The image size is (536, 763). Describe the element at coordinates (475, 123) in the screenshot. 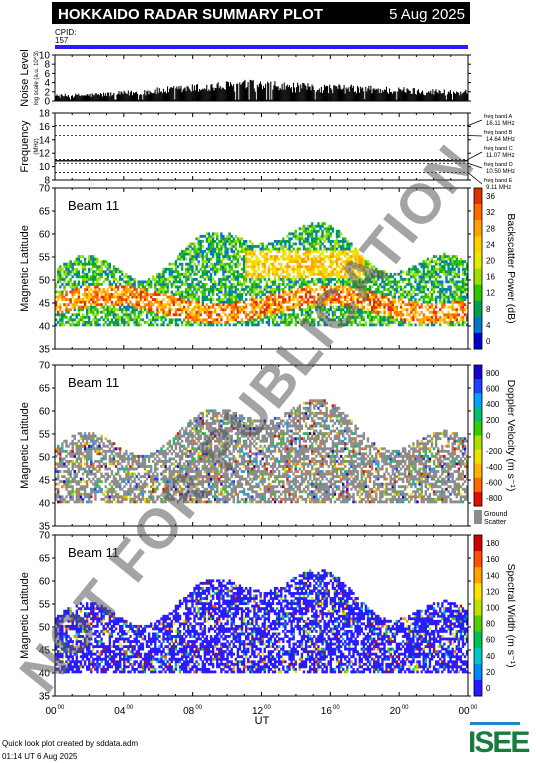

I see `freq-band-pointer` at that location.